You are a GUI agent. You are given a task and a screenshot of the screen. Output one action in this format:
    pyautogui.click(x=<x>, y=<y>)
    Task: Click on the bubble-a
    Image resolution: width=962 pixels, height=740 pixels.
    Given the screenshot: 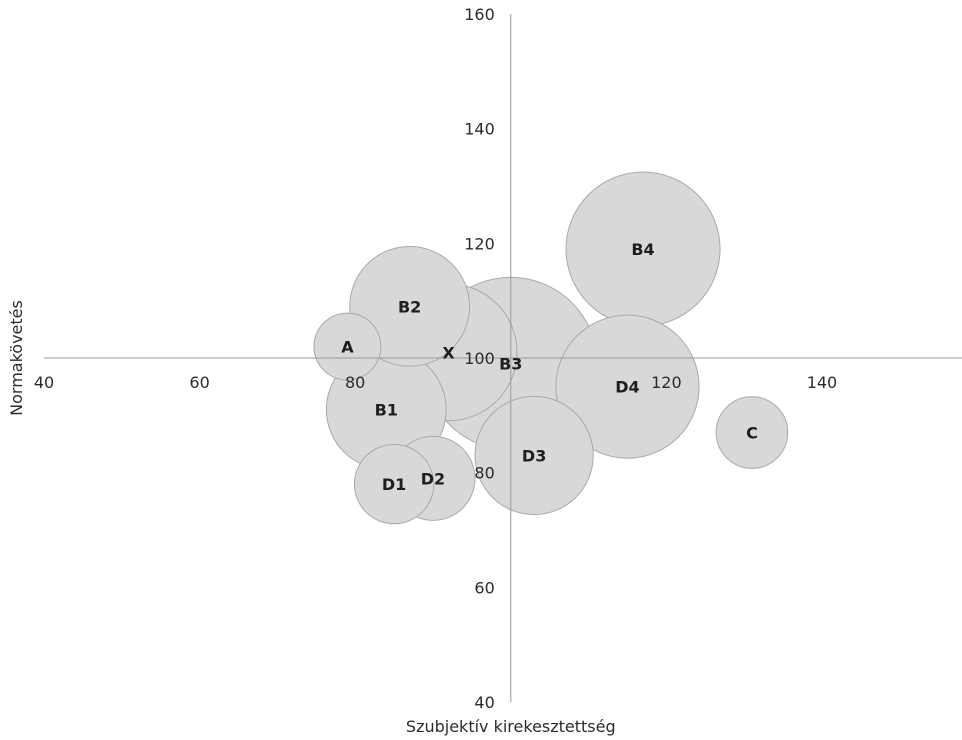 What is the action you would take?
    pyautogui.click(x=347, y=346)
    